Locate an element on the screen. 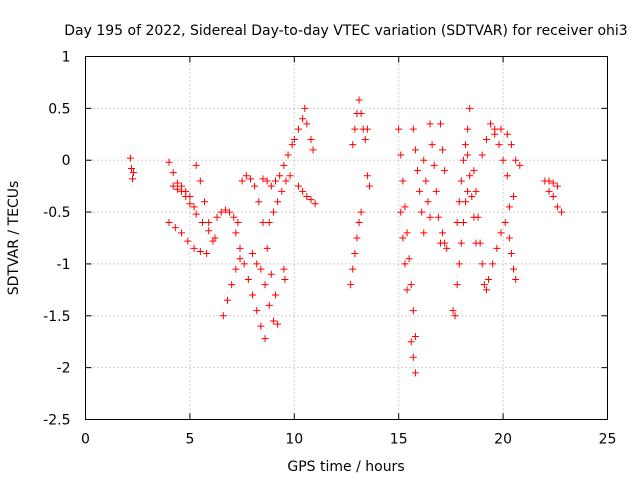 Image resolution: width=640 pixels, height=480 pixels. trace-t8 is located at coordinates (250, 286).